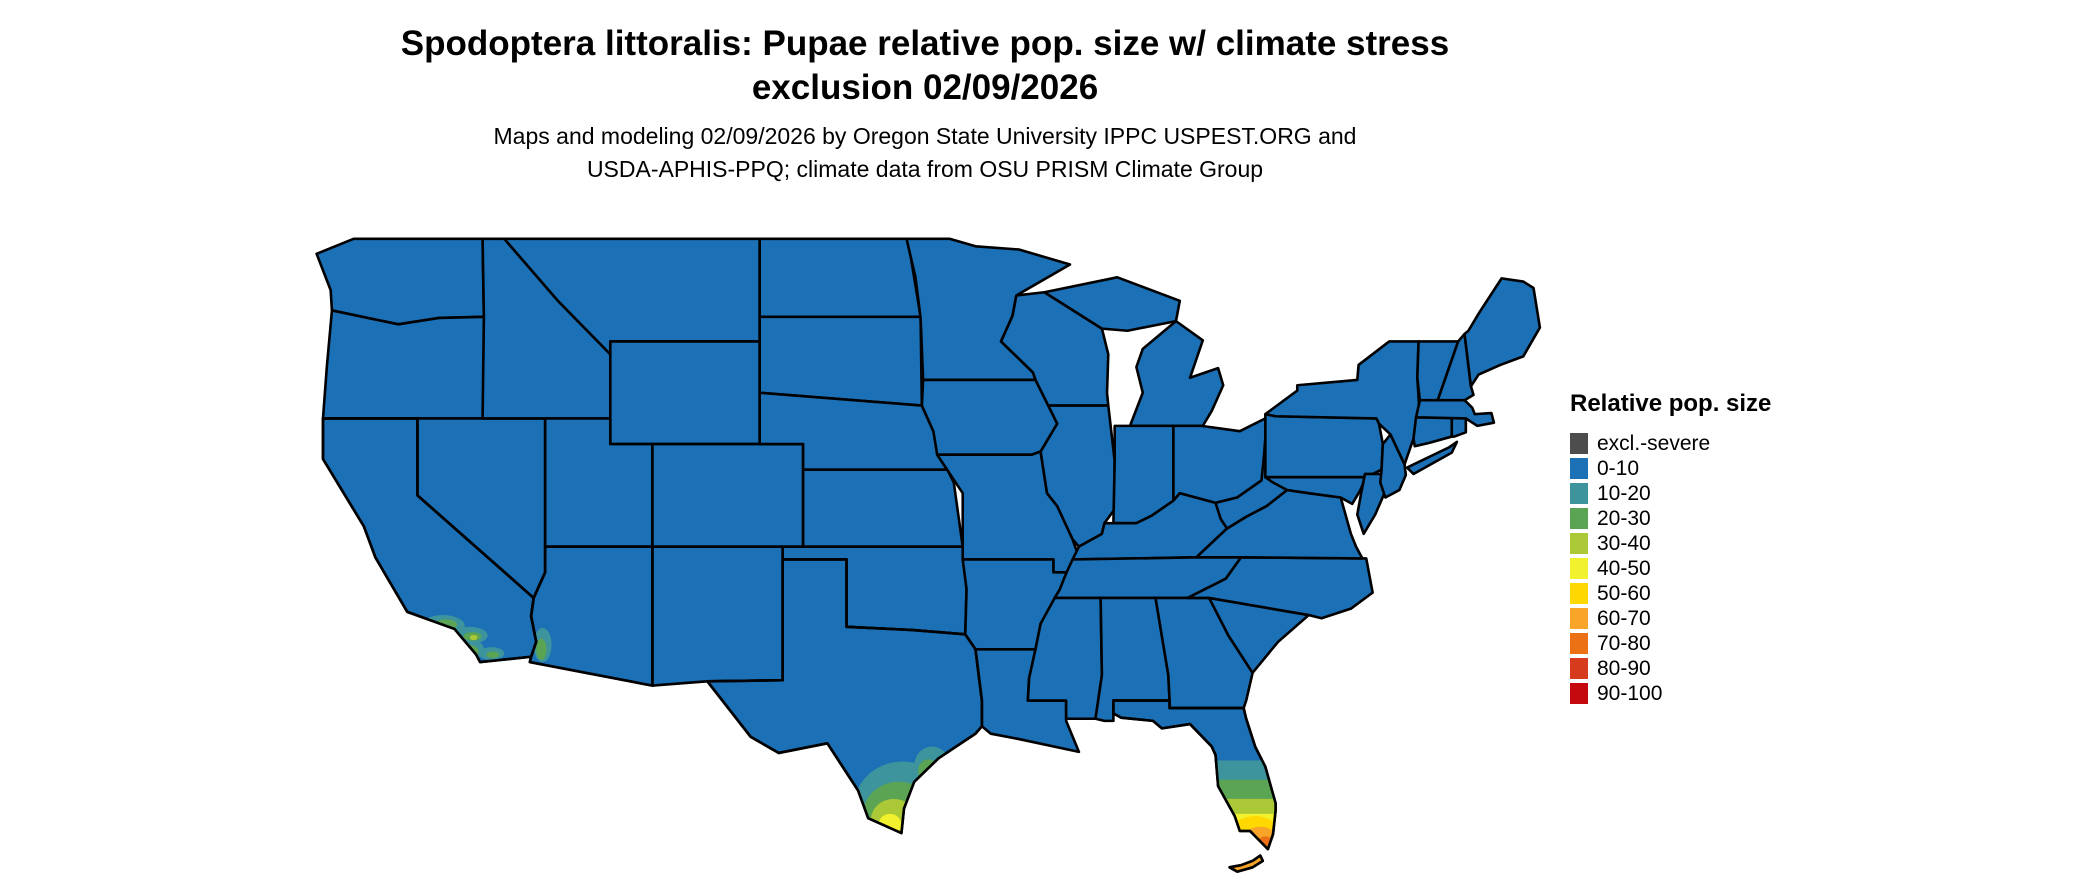 Image resolution: width=2100 pixels, height=892 pixels. Describe the element at coordinates (1670, 693) in the screenshot. I see `legend-item: 90-100` at that location.